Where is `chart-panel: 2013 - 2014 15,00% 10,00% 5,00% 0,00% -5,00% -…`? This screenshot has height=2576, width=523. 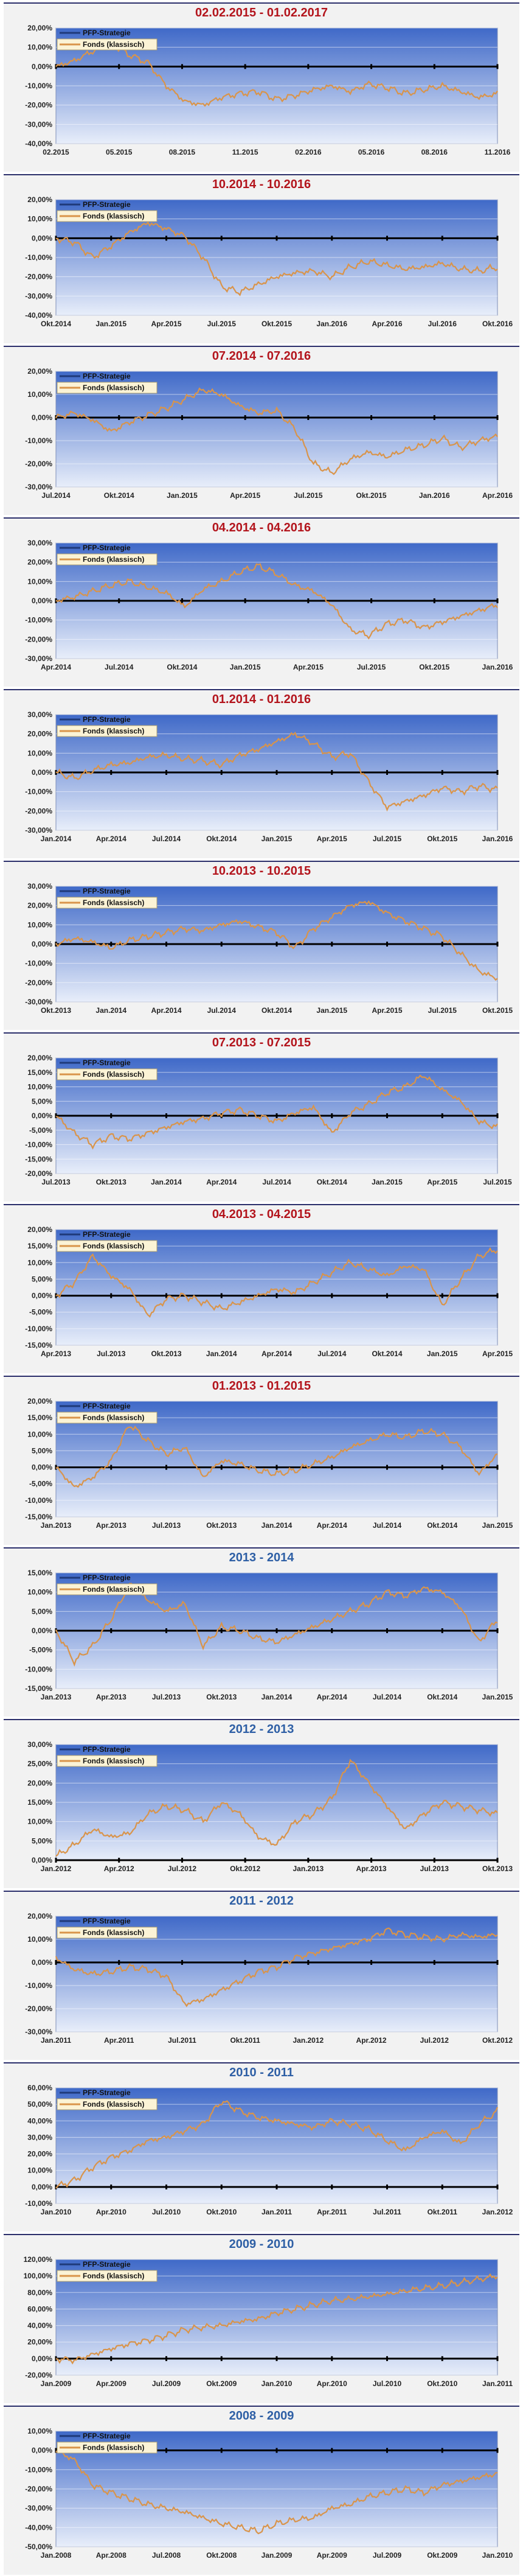
chart-panel: 2013 - 2014 15,00% 10,00% 5,00% 0,00% -5,00% -… is located at coordinates (261, 1632).